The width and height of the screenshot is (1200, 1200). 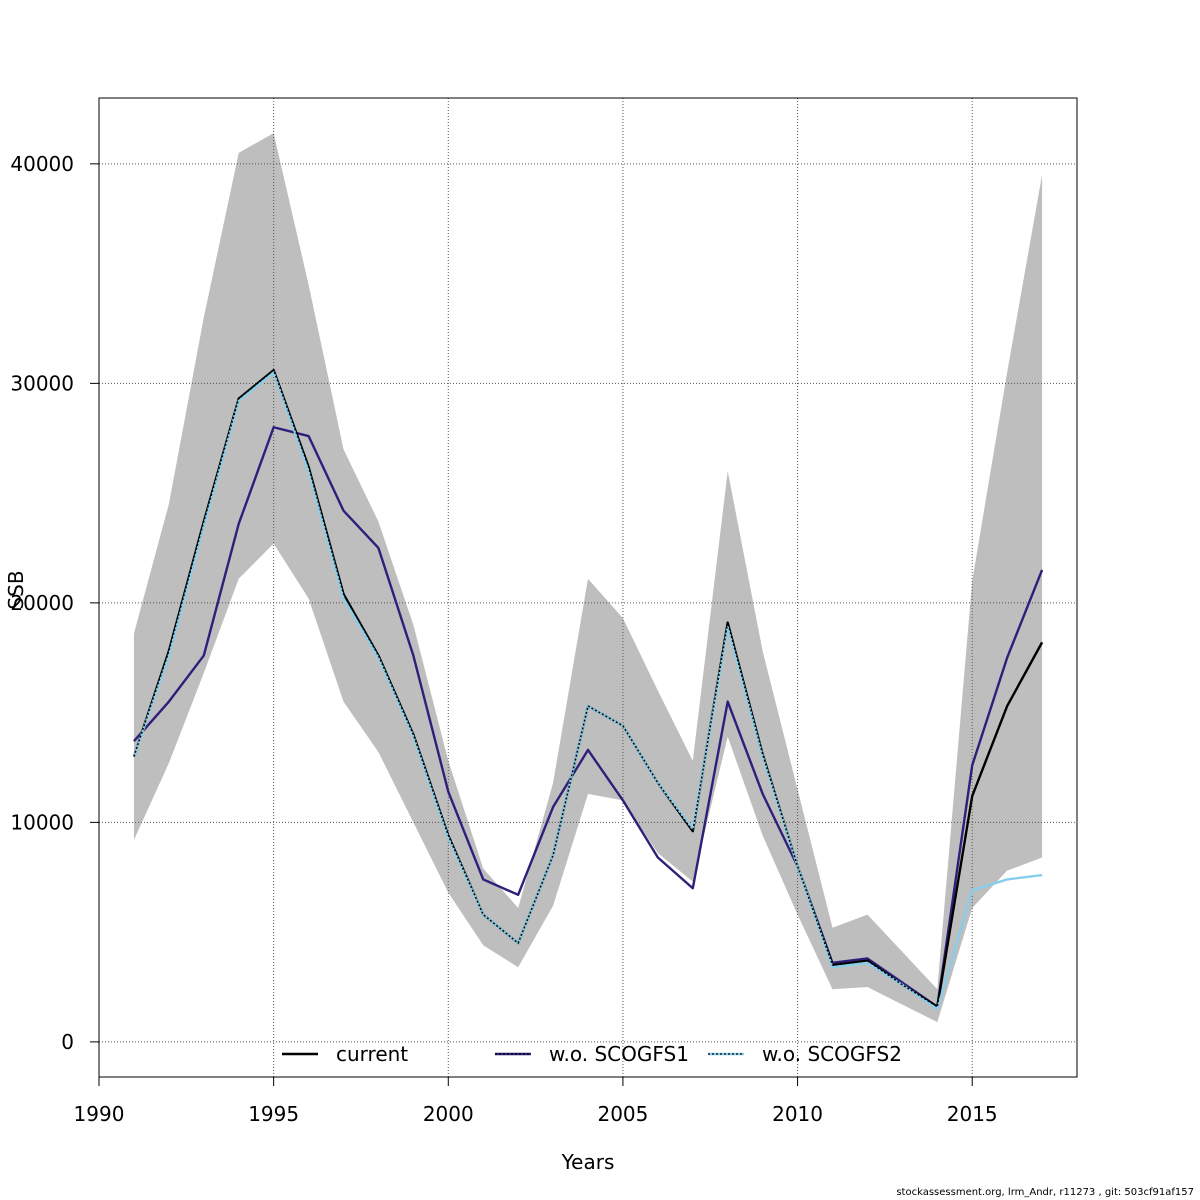 What do you see at coordinates (619, 1054) in the screenshot?
I see `legend-label: w.o. SCOGFS1` at bounding box center [619, 1054].